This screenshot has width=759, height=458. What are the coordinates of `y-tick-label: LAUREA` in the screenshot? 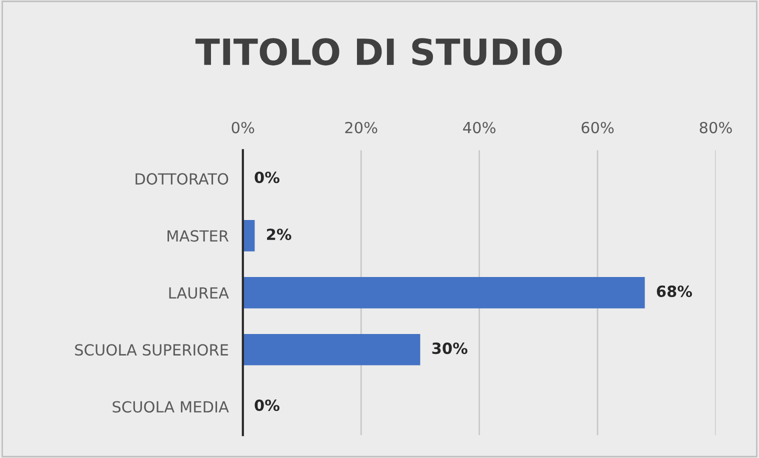 It's located at (199, 293).